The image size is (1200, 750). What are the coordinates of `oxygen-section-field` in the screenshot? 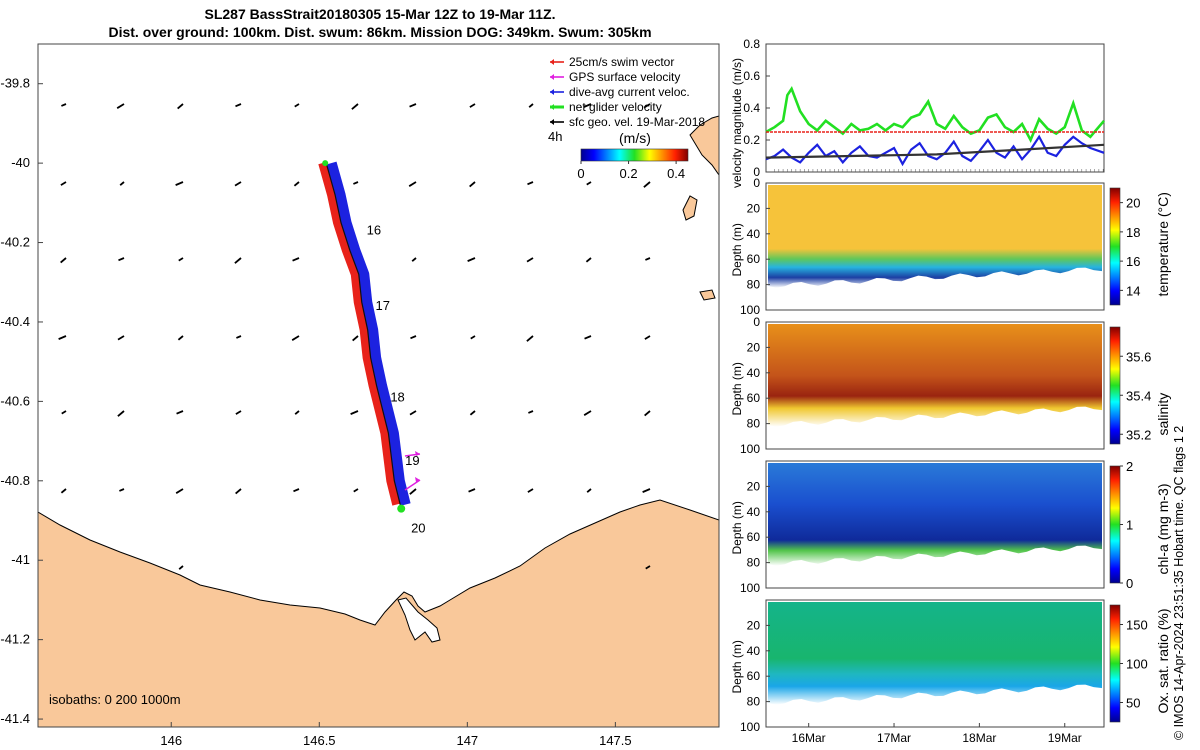 It's located at (935, 653).